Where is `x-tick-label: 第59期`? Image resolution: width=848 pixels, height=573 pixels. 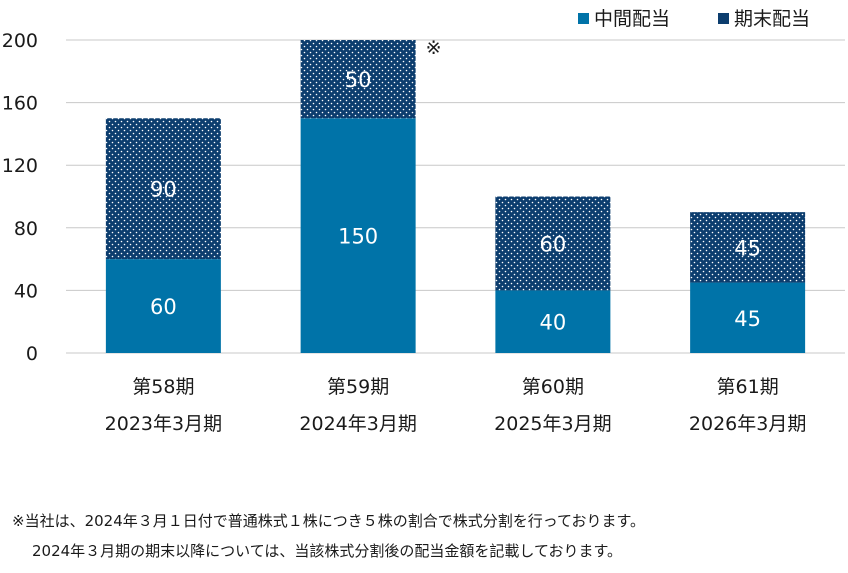
x-tick-label: 第59期 is located at coordinates (358, 387).